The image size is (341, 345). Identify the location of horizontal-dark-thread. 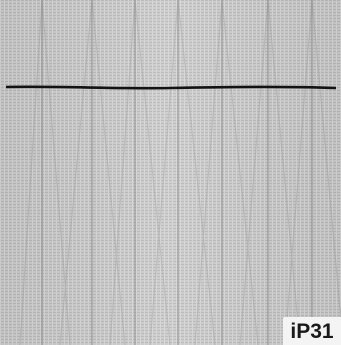
(171, 87).